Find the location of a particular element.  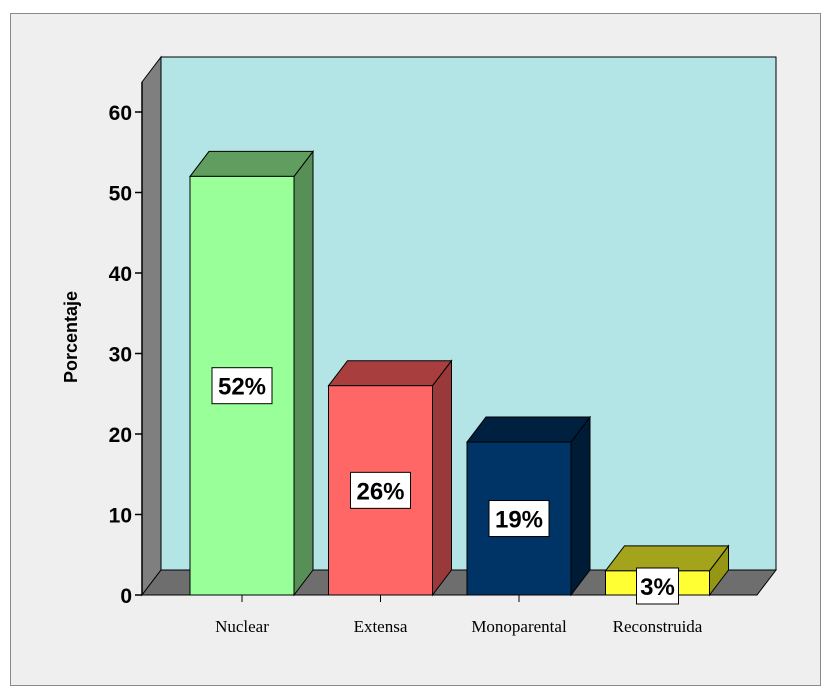

data-label-text: 3% is located at coordinates (657, 587).